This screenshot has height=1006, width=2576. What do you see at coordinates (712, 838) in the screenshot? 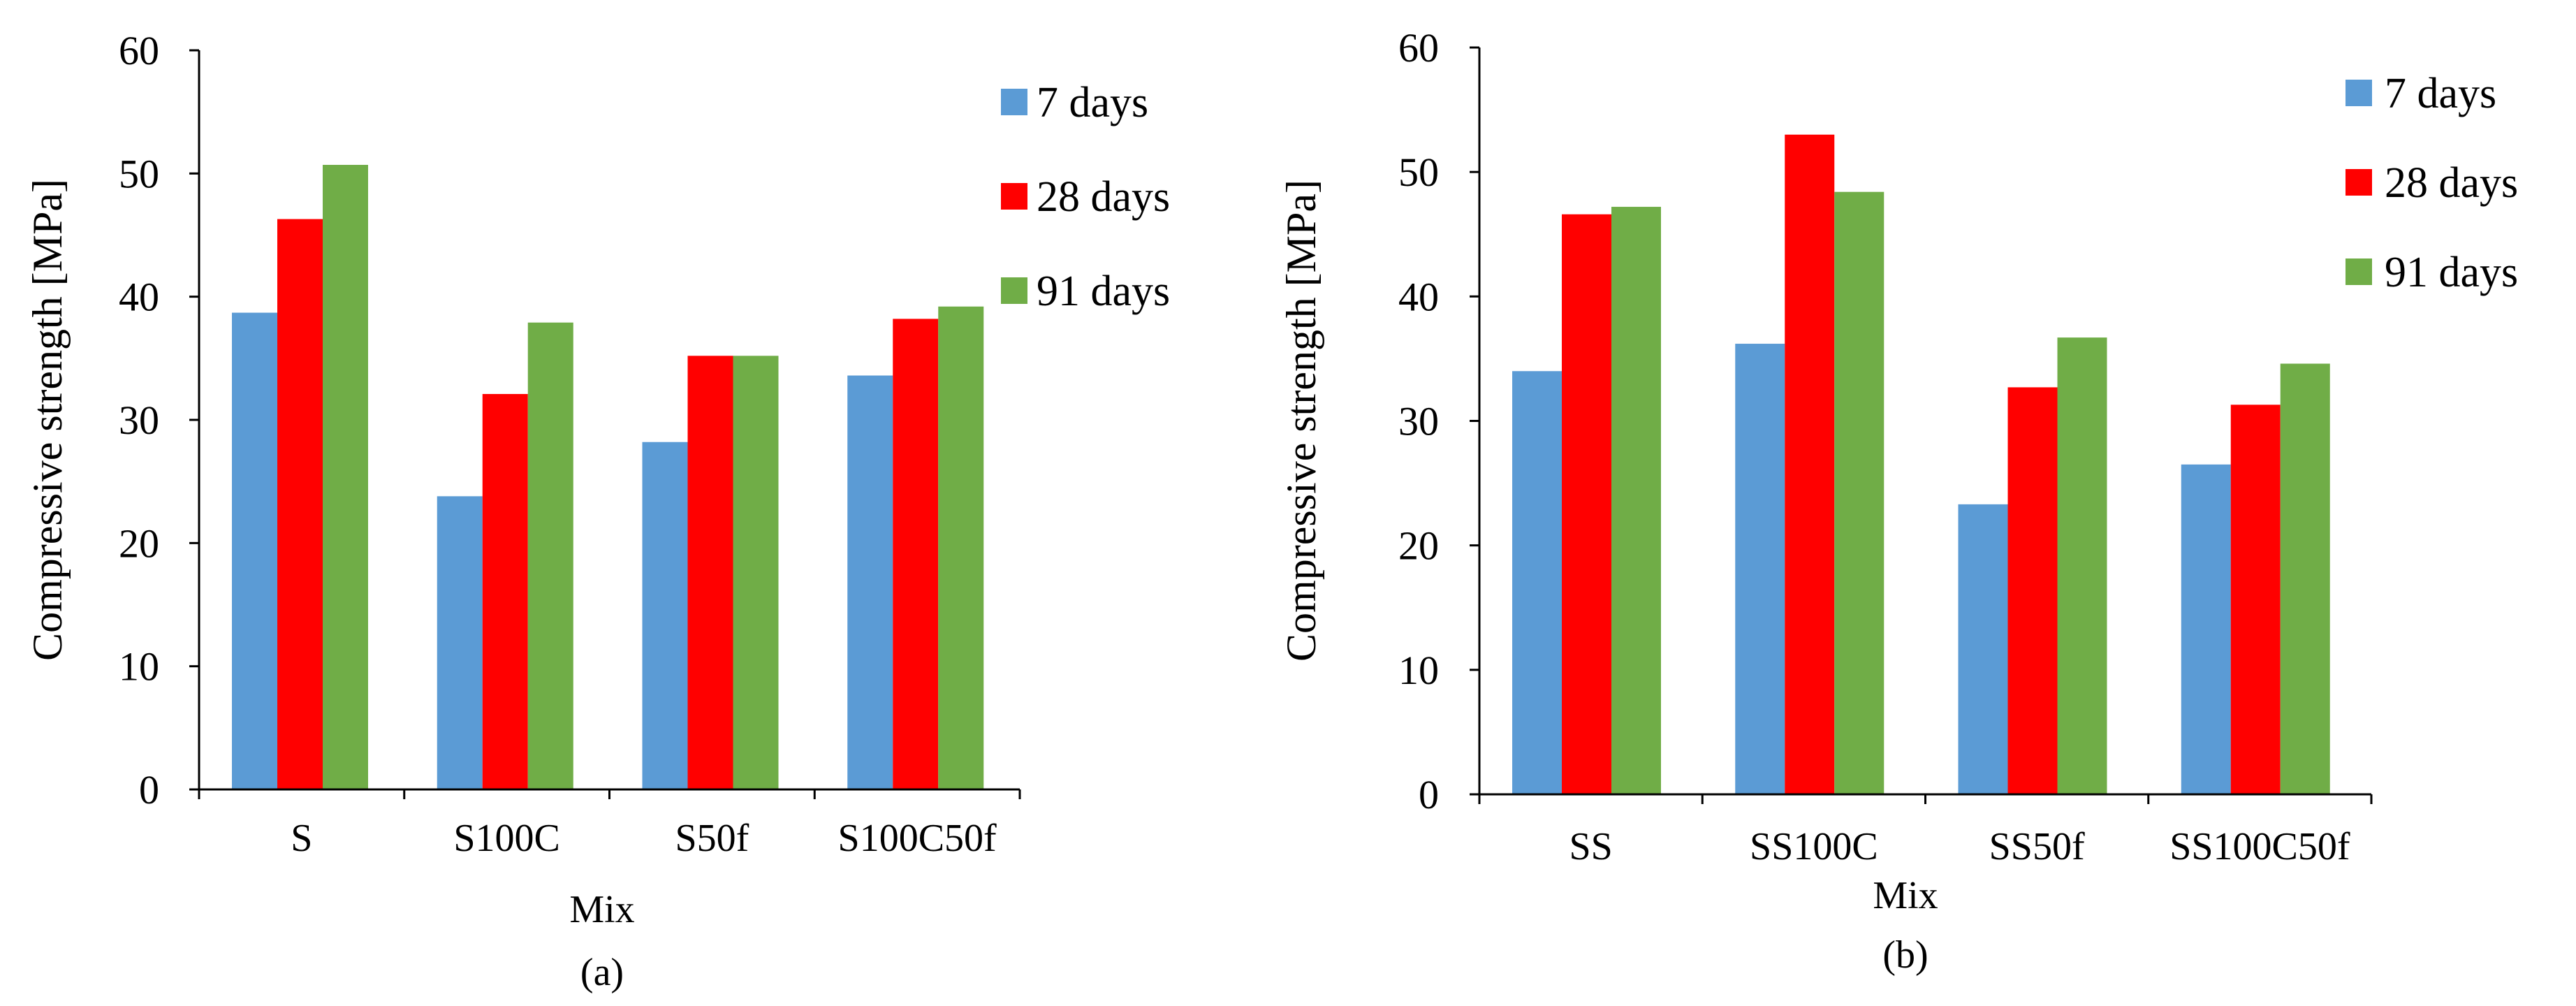
I see `x-tick-label: S50f` at bounding box center [712, 838].